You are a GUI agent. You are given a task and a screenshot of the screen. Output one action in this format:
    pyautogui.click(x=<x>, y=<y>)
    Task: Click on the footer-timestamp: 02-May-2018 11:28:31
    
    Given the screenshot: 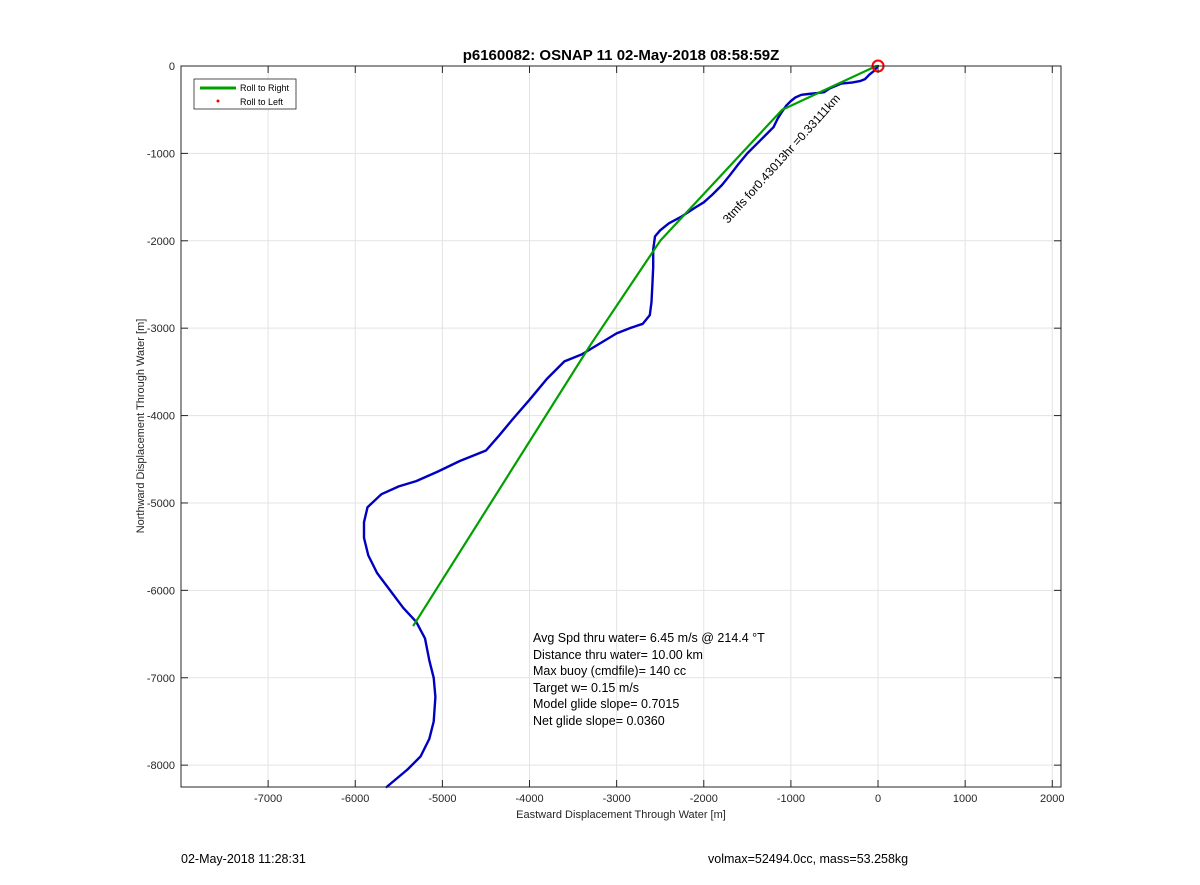 What is the action you would take?
    pyautogui.click(x=243, y=859)
    